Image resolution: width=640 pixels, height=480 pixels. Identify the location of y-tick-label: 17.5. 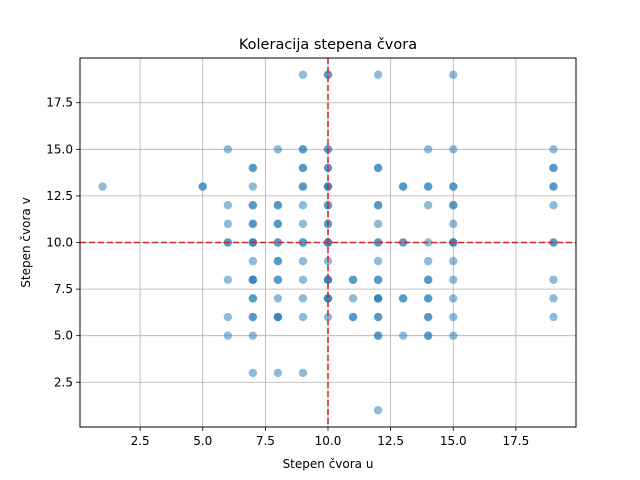
(59, 103).